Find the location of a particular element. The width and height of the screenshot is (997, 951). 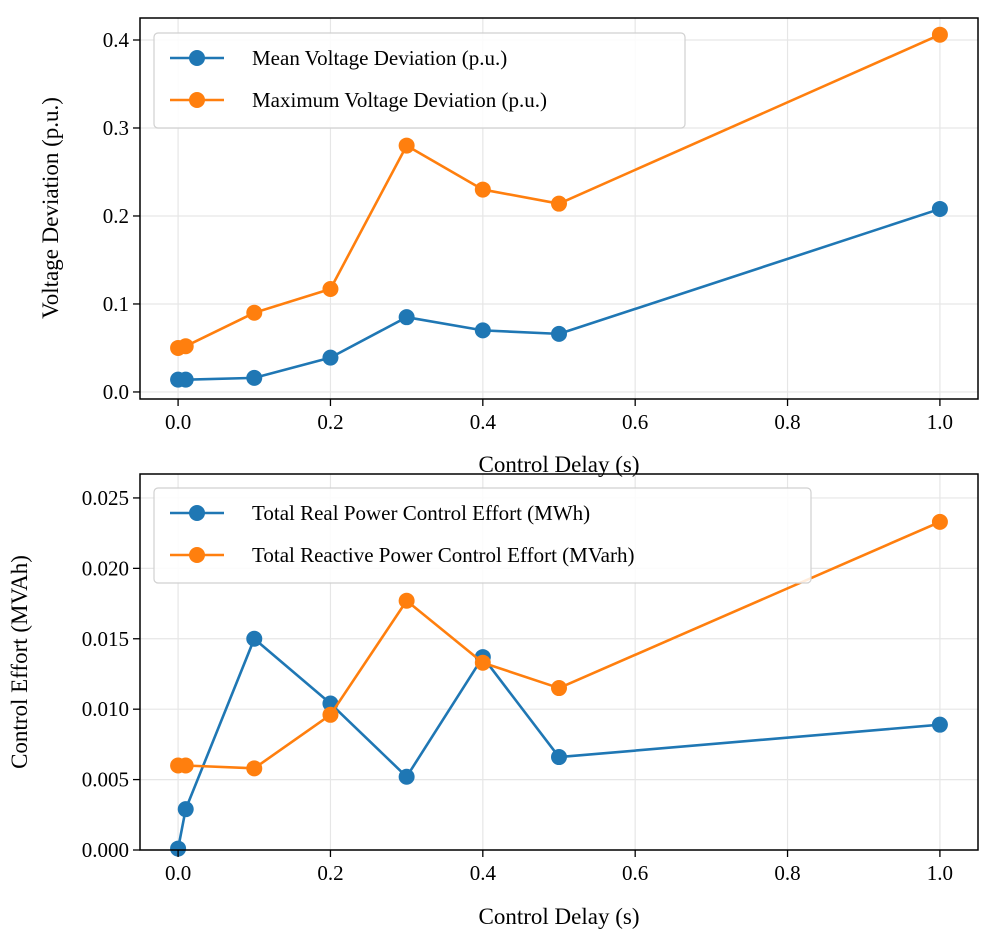

y-tick-label: 0.000 is located at coordinates (105, 850).